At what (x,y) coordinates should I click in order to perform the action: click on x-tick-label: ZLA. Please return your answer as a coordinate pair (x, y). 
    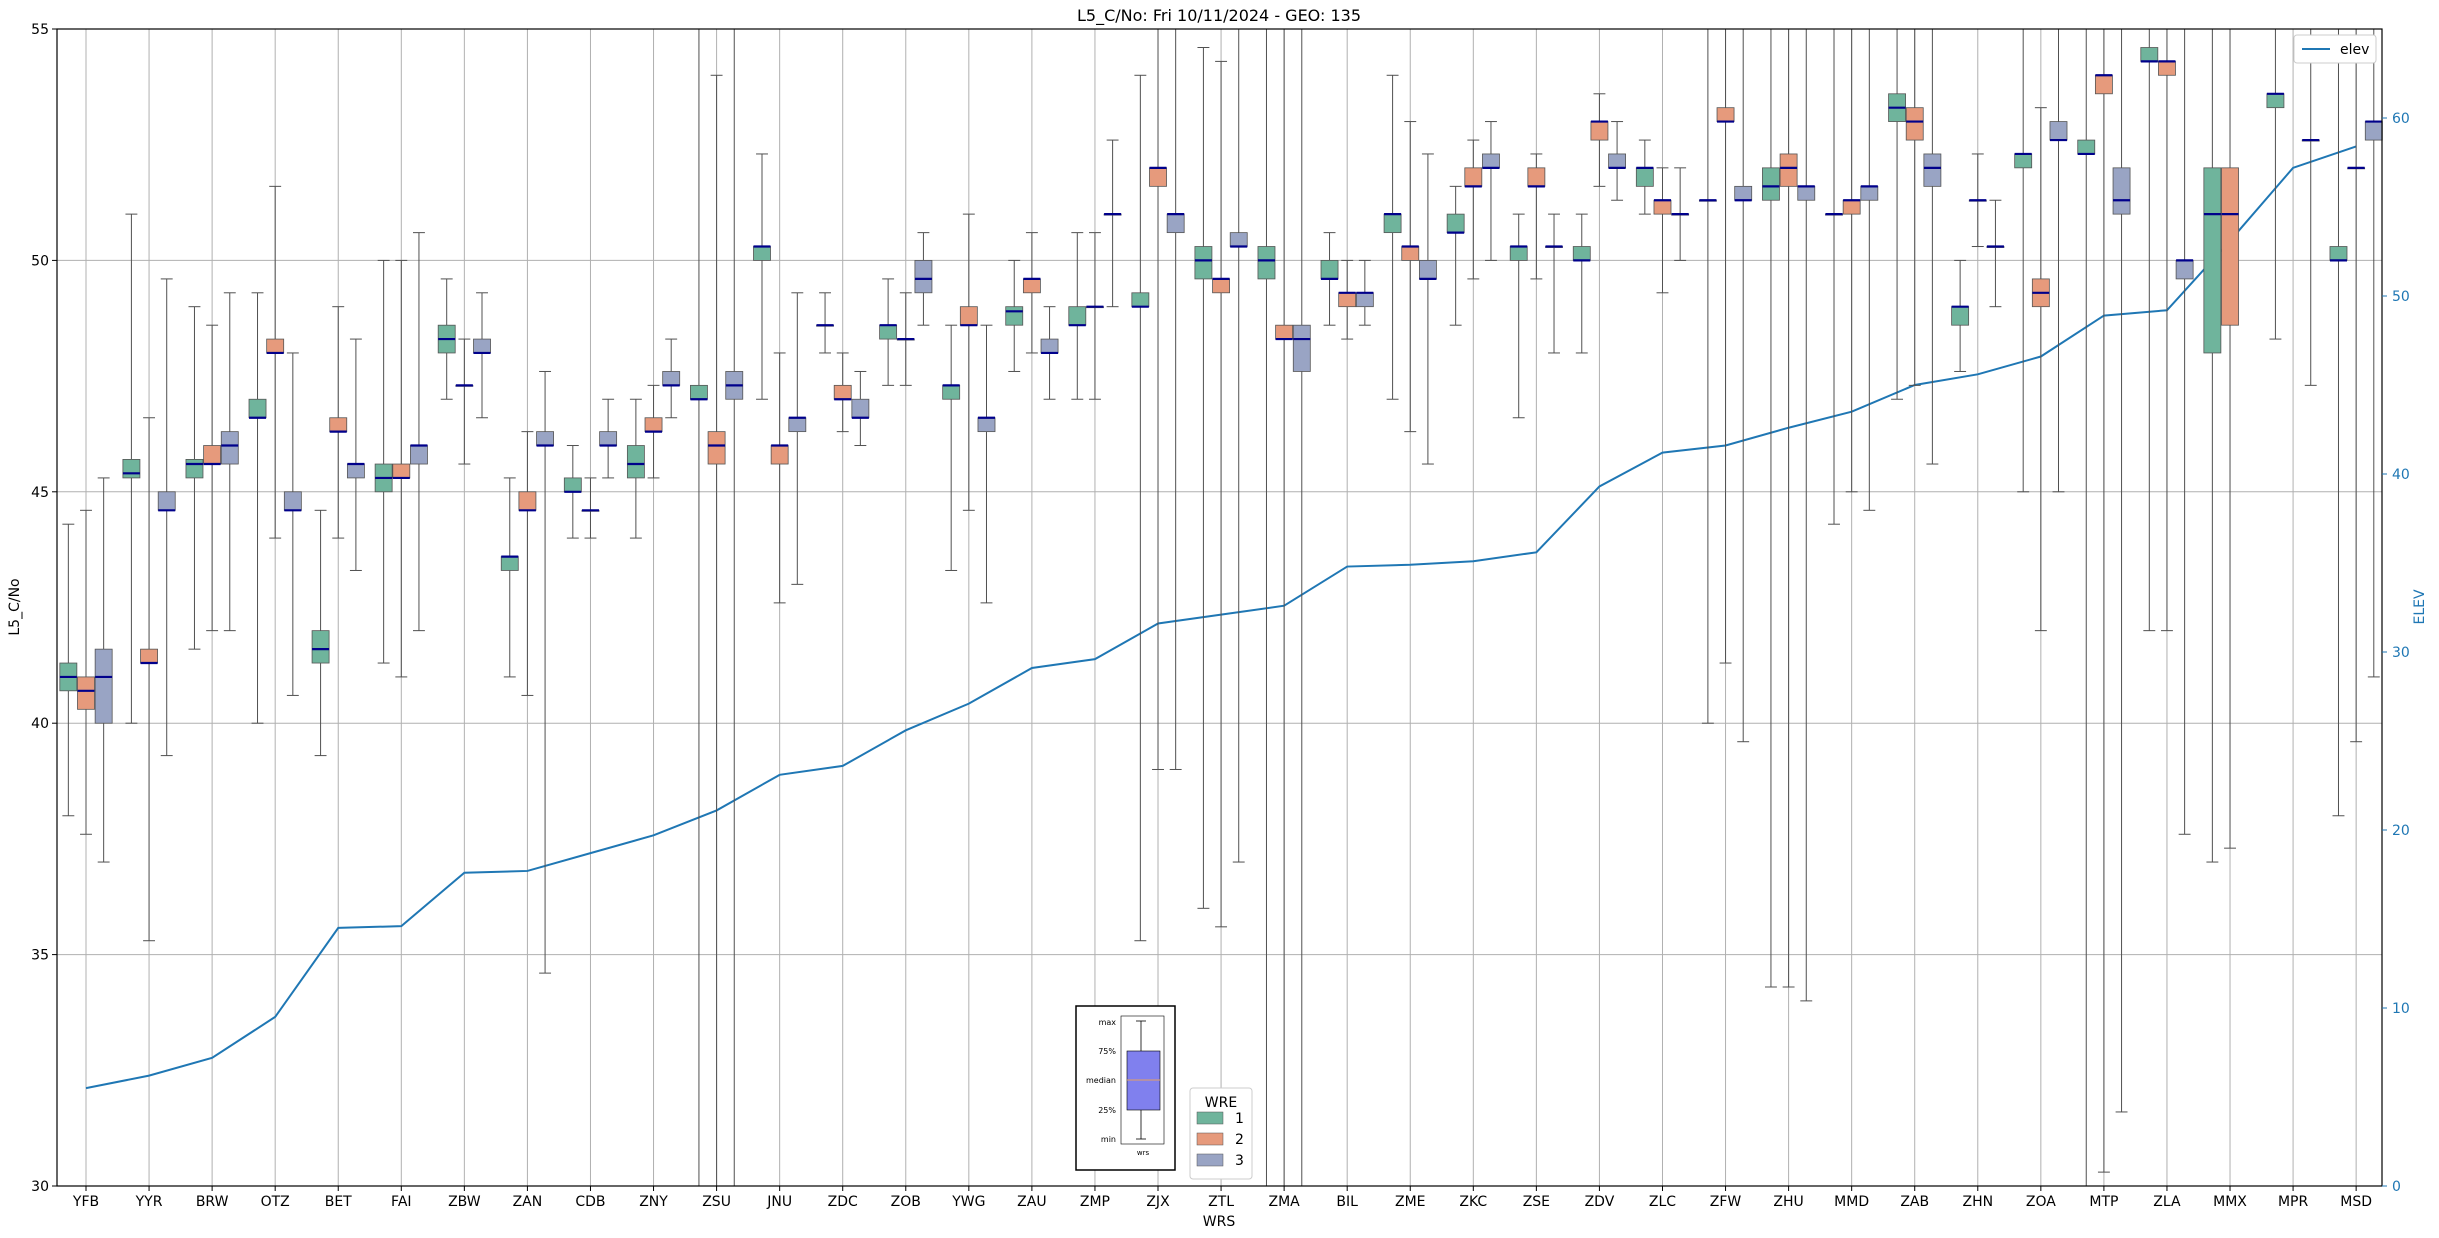
    Looking at the image, I should click on (2167, 1202).